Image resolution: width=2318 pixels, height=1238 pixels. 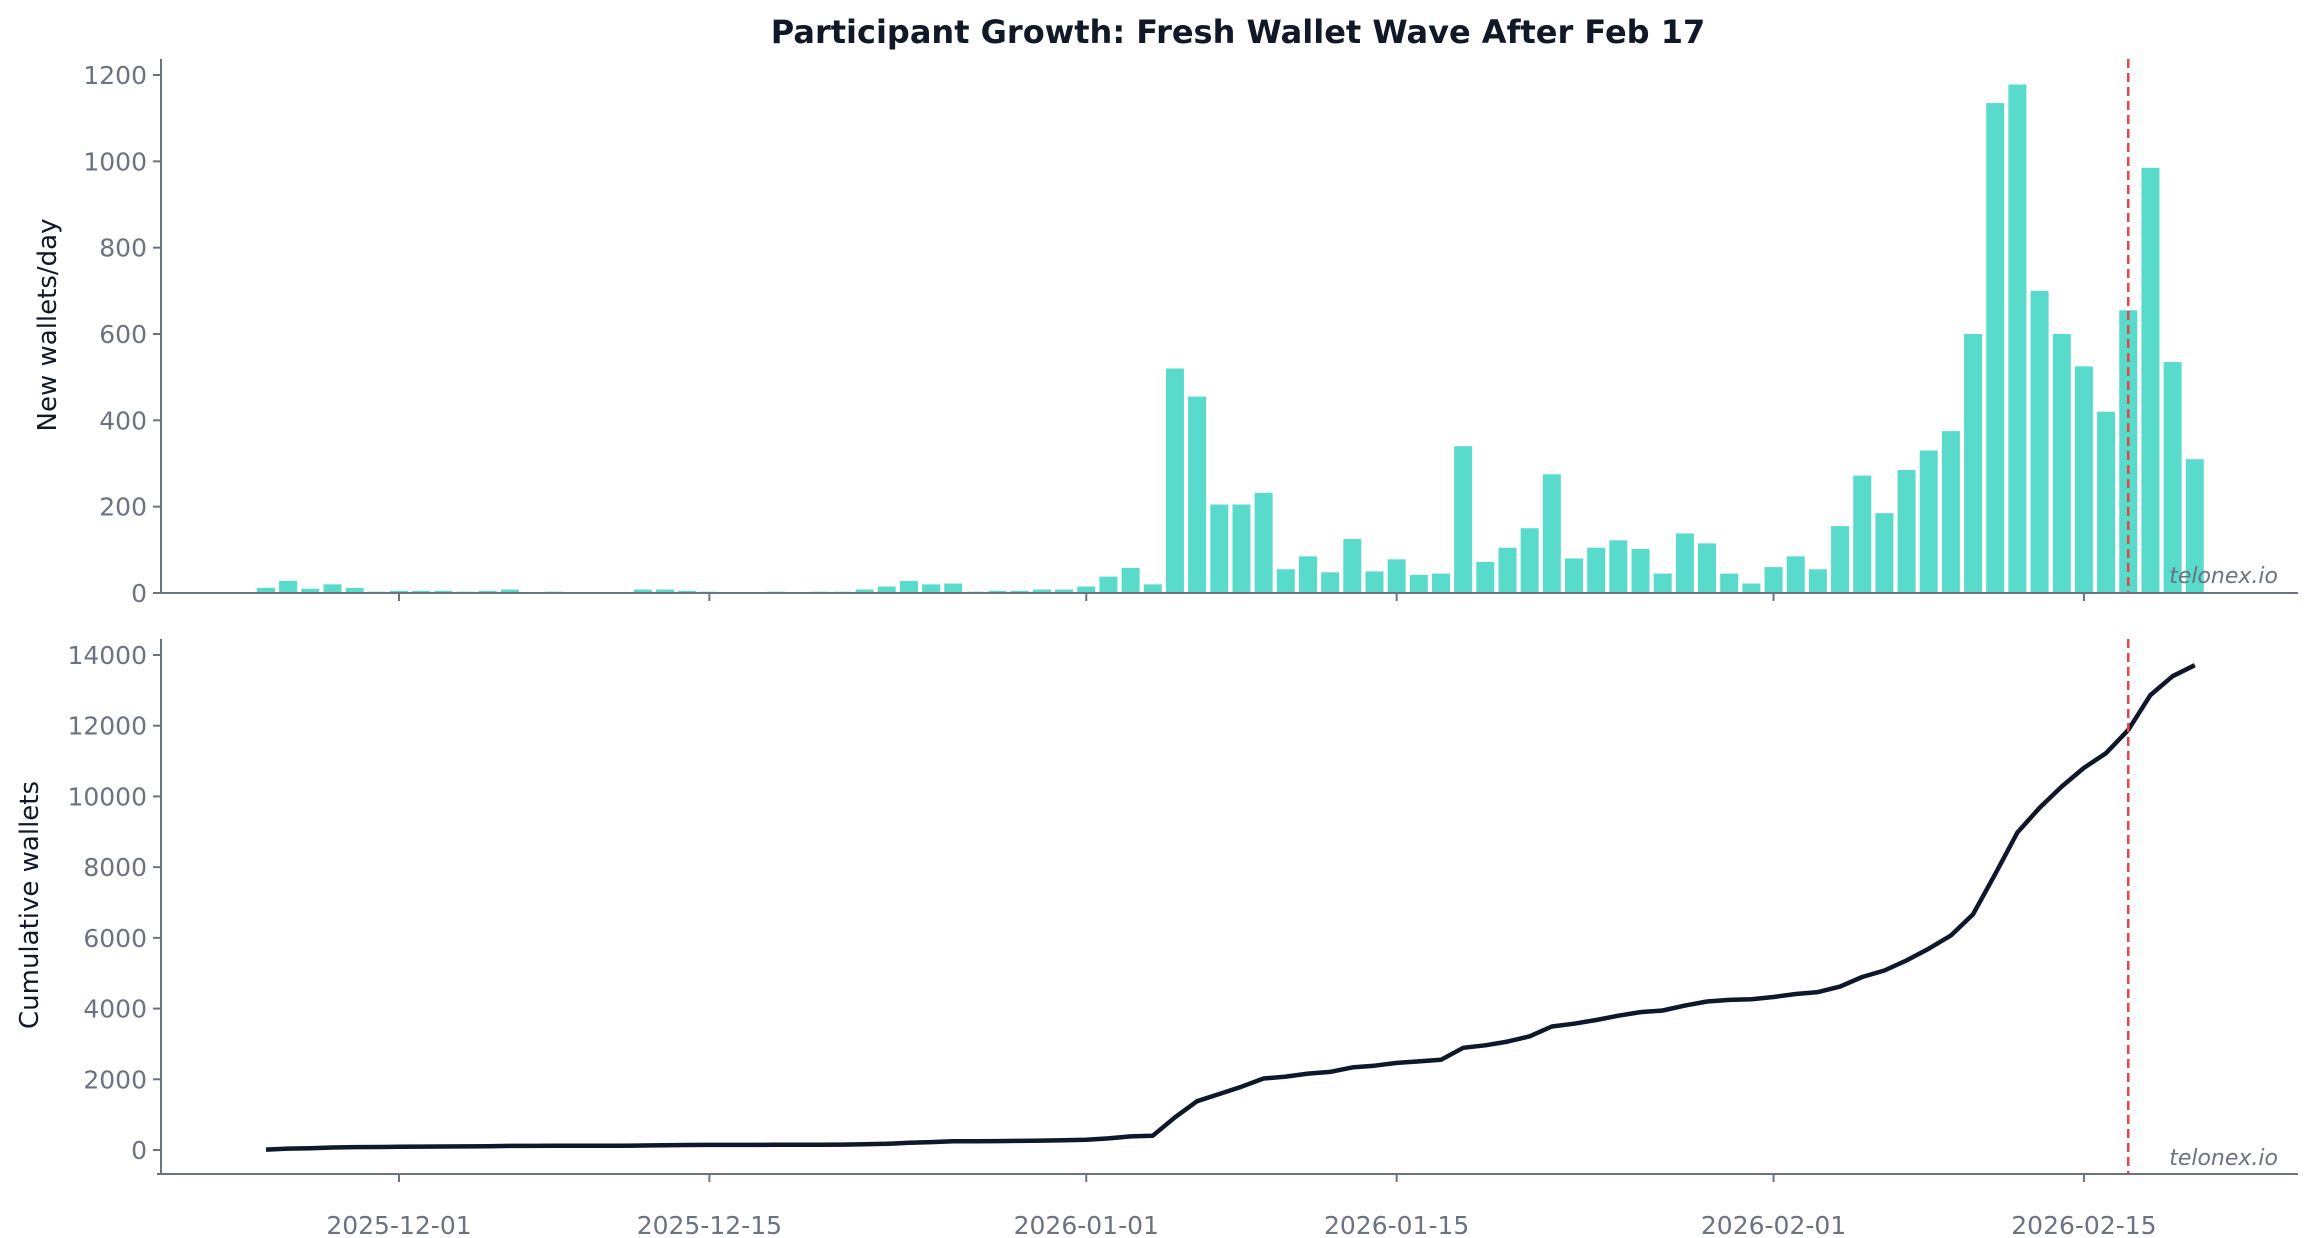 I want to click on bottom-y-tick-label: 6000, so click(x=115, y=938).